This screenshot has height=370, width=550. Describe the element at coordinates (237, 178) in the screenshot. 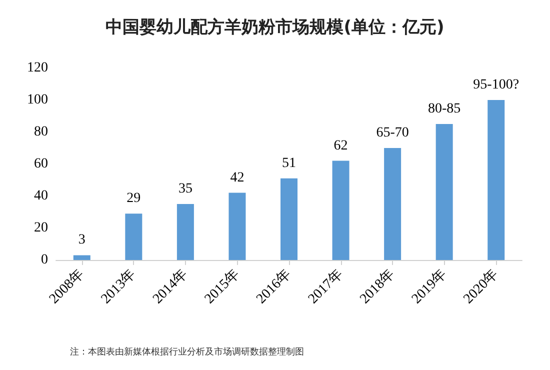

I see `data-label: 42` at that location.